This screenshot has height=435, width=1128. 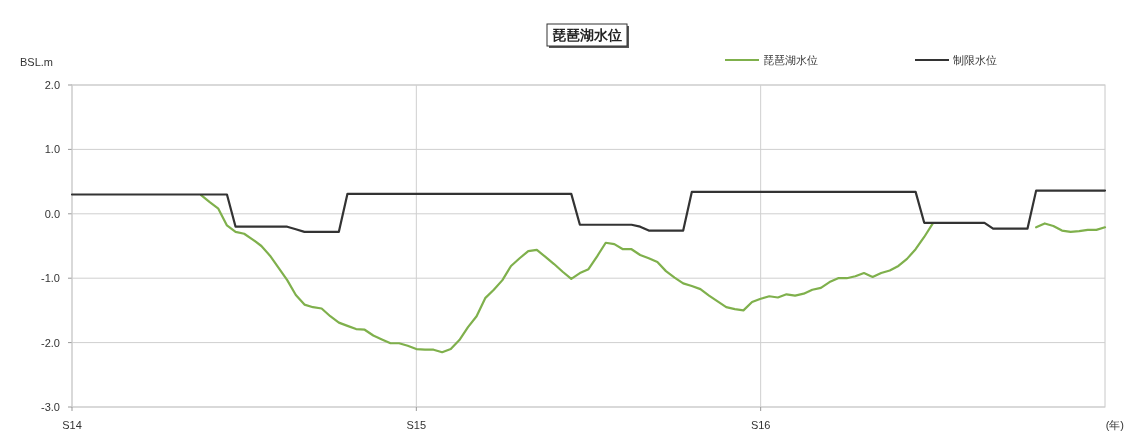 I want to click on legend-label: 琵琶湖水位, so click(x=790, y=60).